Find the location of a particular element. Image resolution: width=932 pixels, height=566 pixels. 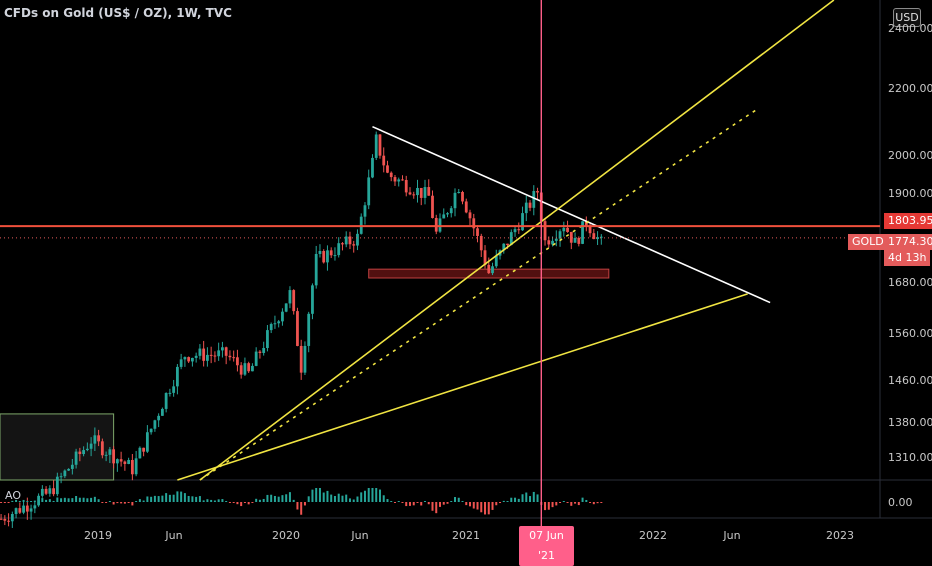

y-tick-label: 1560.00 is located at coordinates (910, 333).